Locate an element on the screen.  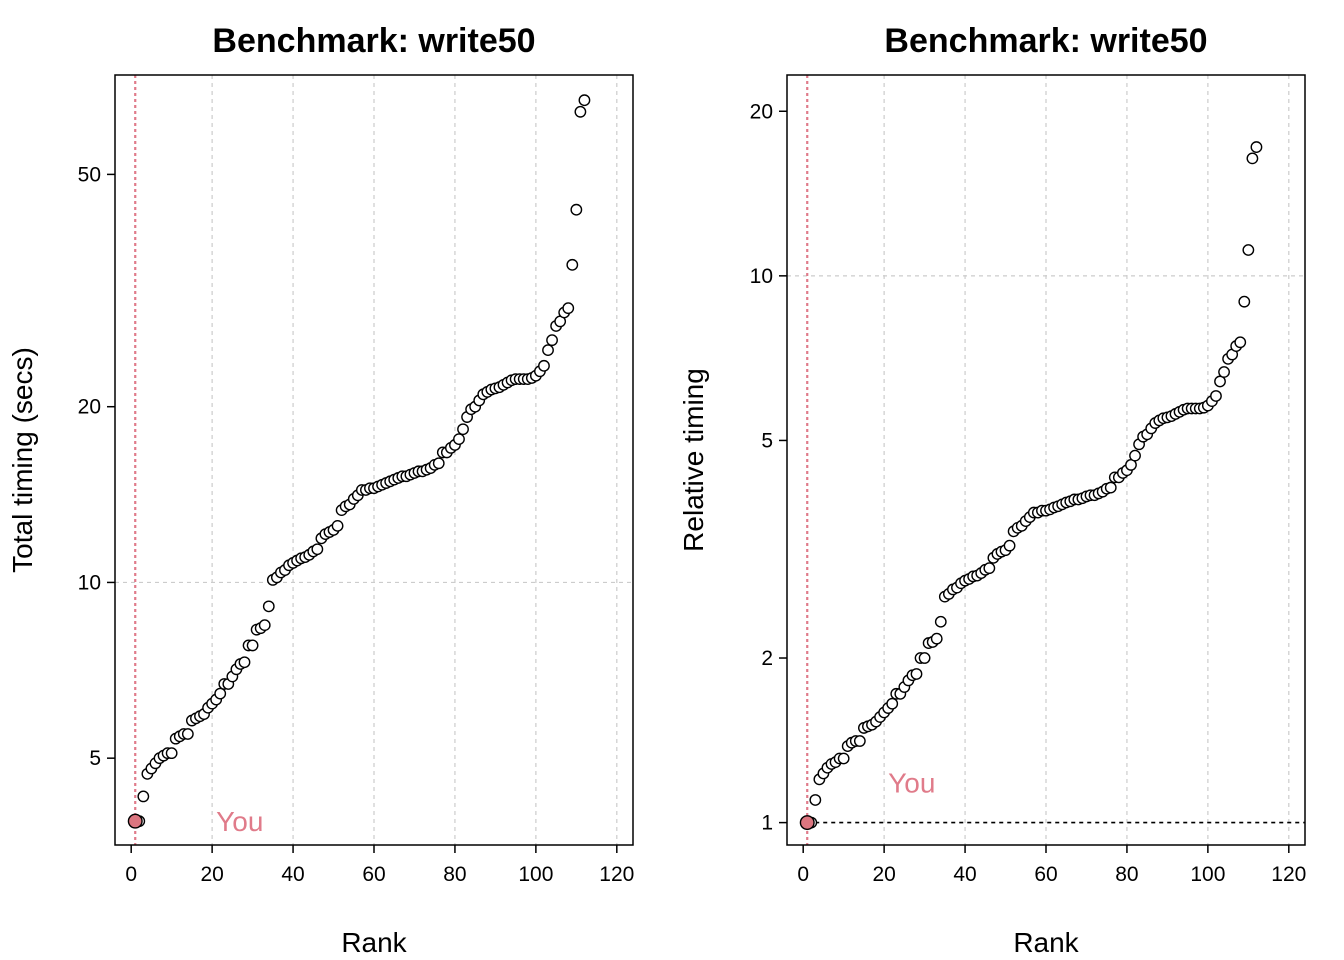
y-tick-label: 2 is located at coordinates (767, 658).